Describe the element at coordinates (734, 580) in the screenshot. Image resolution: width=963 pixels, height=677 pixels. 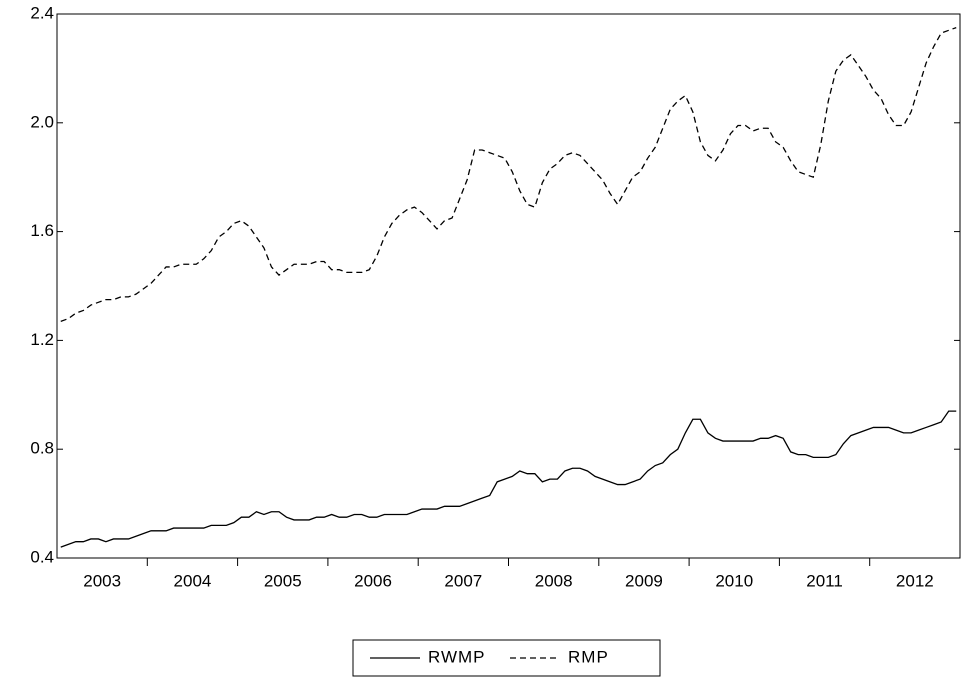
I see `x-tick-label: 2010` at that location.